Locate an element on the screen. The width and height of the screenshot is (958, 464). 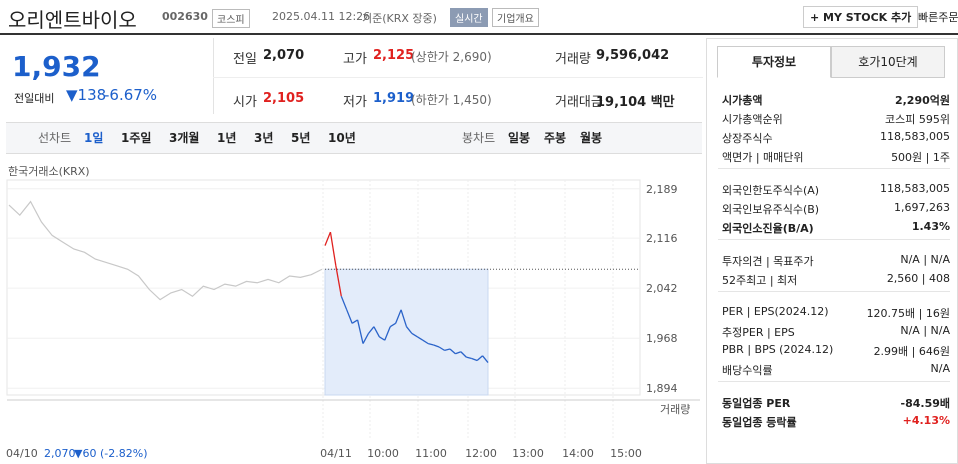
x-tick-label: 10:00 is located at coordinates (383, 453).